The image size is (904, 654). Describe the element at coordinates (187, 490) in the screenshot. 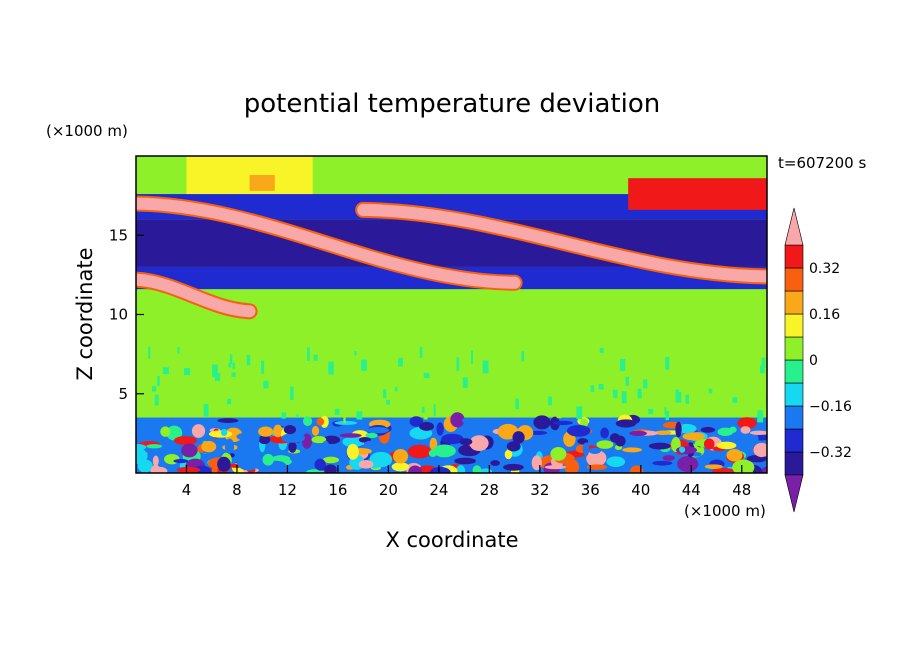

I see `x-tick-label: 4` at that location.